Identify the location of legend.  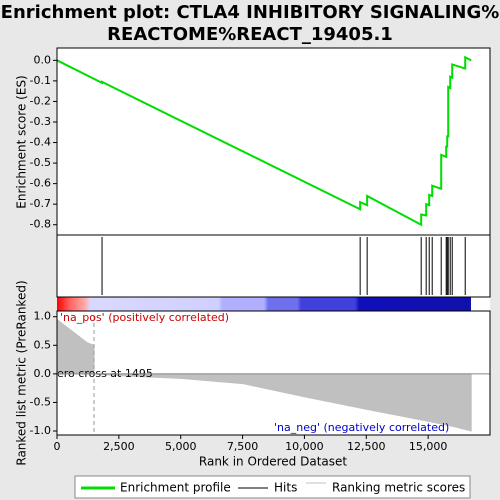
(272, 487).